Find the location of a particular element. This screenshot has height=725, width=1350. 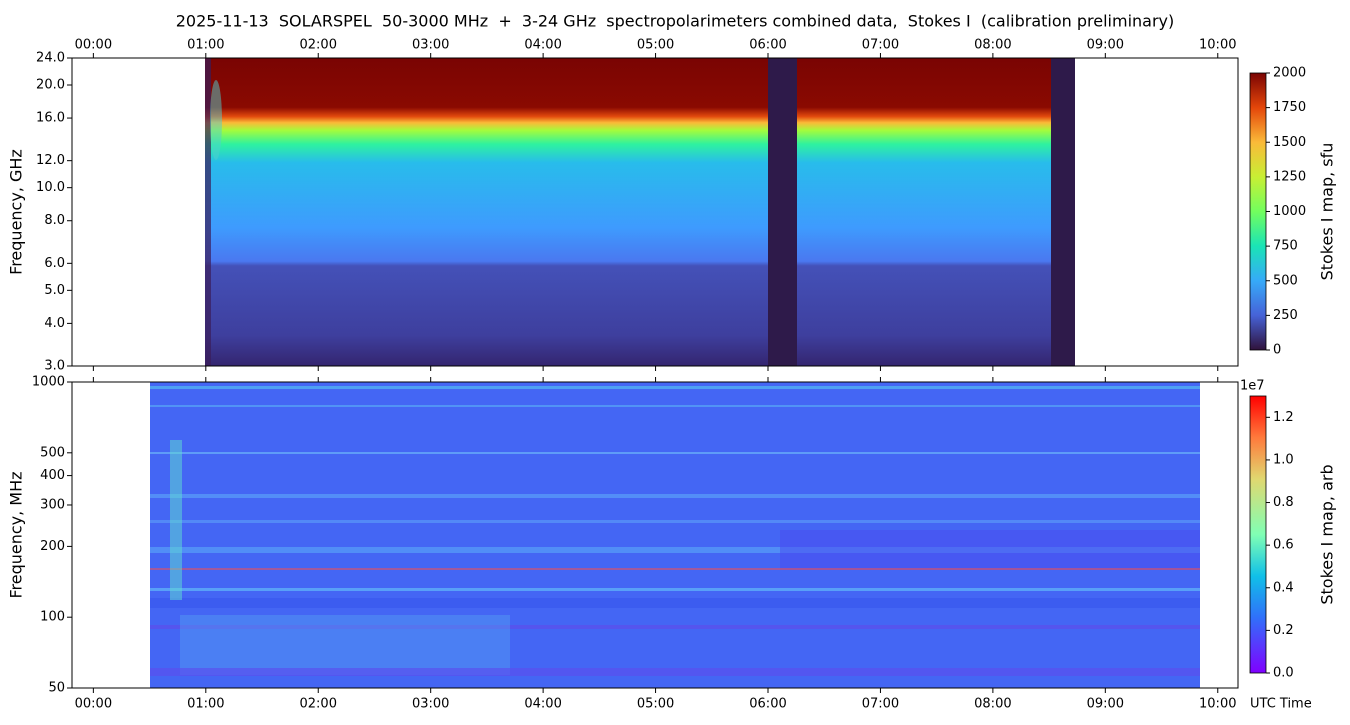

colorbar-tick-label: 1250 is located at coordinates (1289, 176).